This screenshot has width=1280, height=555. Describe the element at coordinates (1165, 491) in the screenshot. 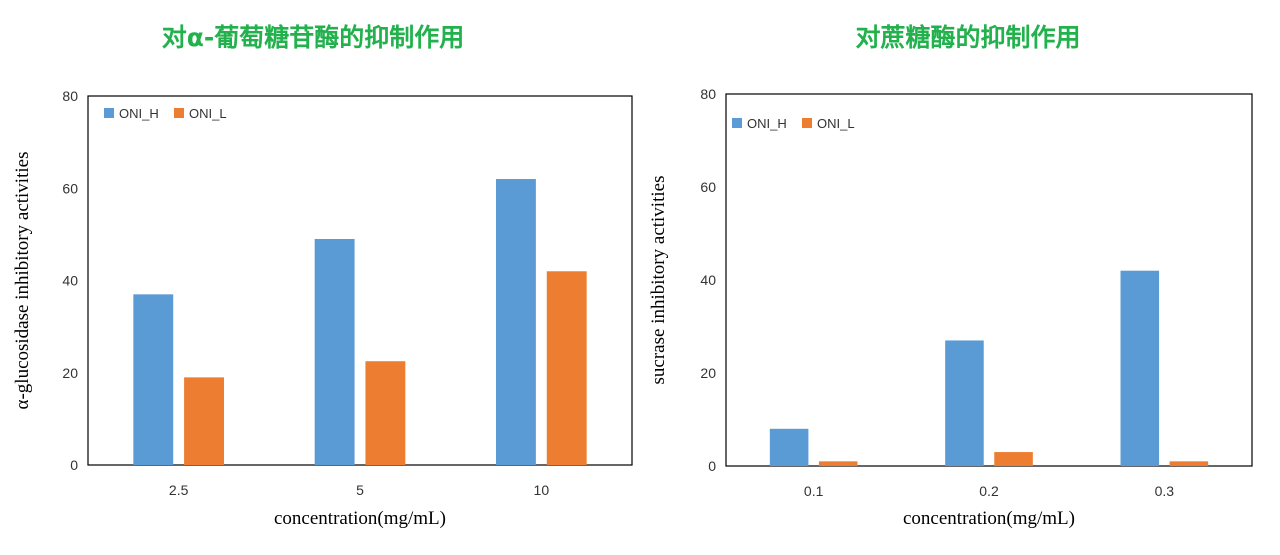

I see `x-tick-label: 0.3` at that location.